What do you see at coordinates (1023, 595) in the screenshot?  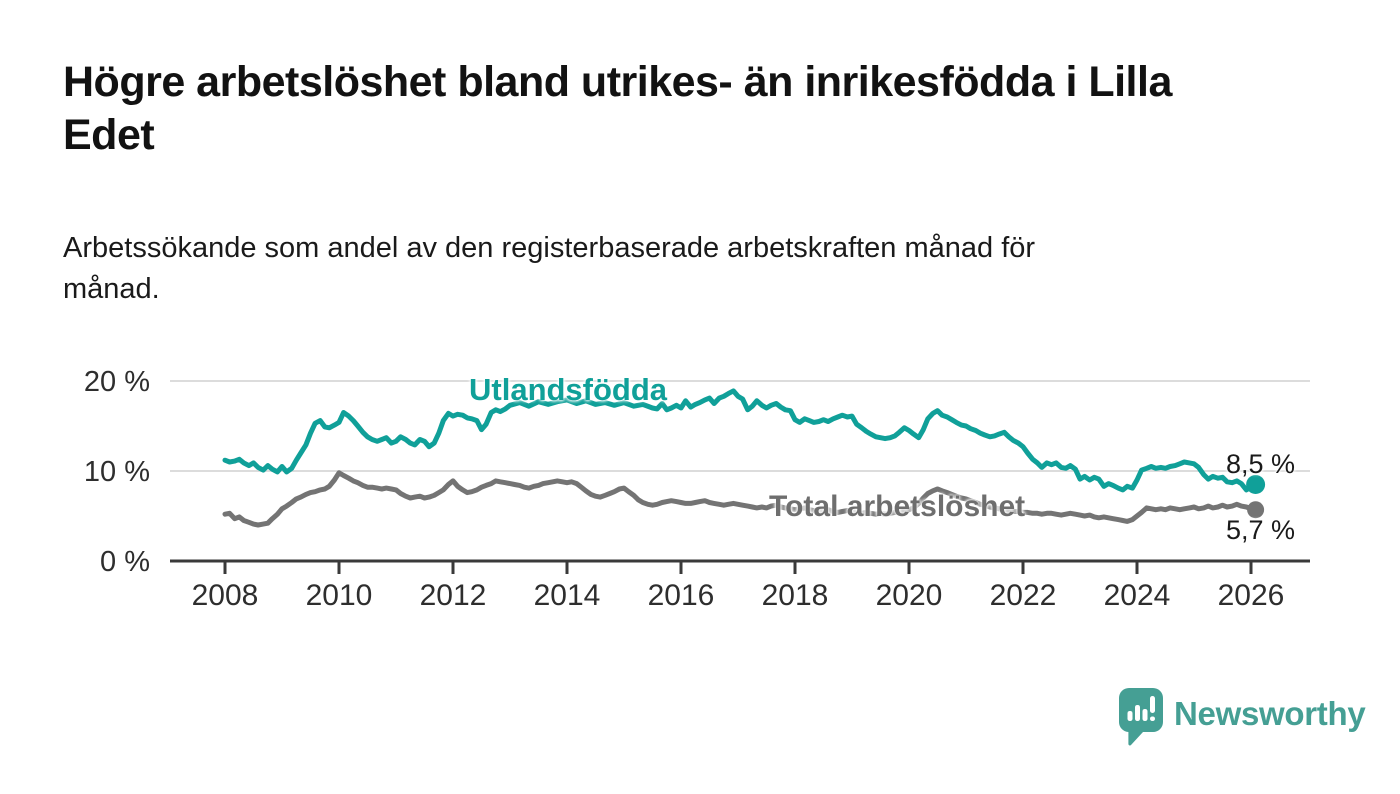 I see `x-axis-label-2022: 2022` at bounding box center [1023, 595].